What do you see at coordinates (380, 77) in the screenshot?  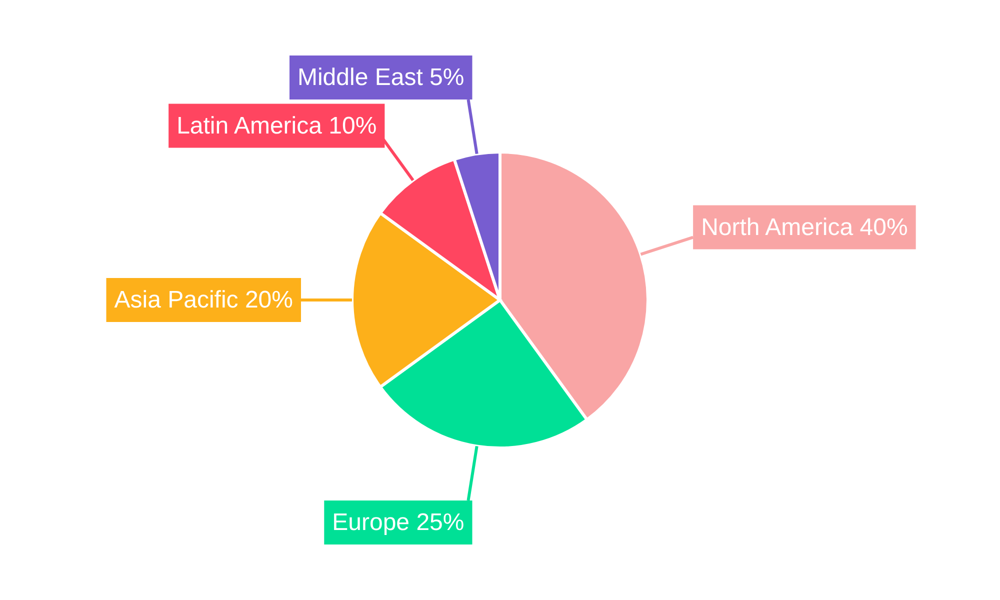 I see `slice-label: Middle East 5%` at bounding box center [380, 77].